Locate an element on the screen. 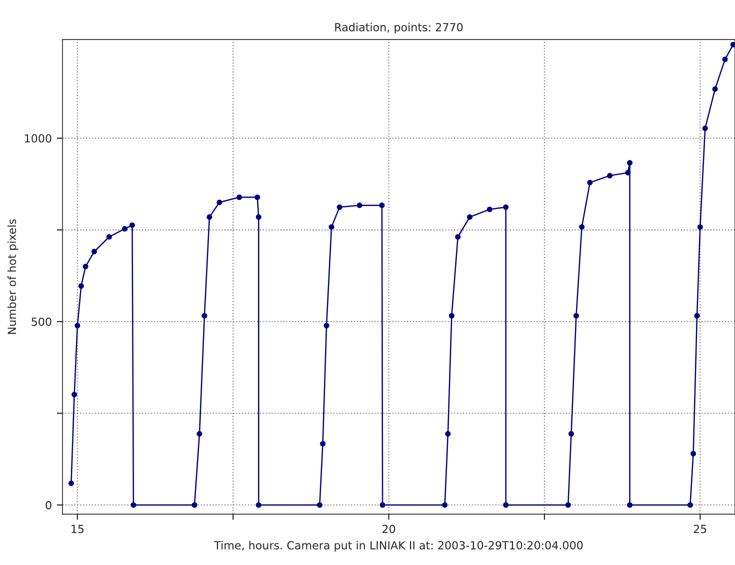 This screenshot has width=735, height=565. y-tick-label: 1000 is located at coordinates (38, 138).